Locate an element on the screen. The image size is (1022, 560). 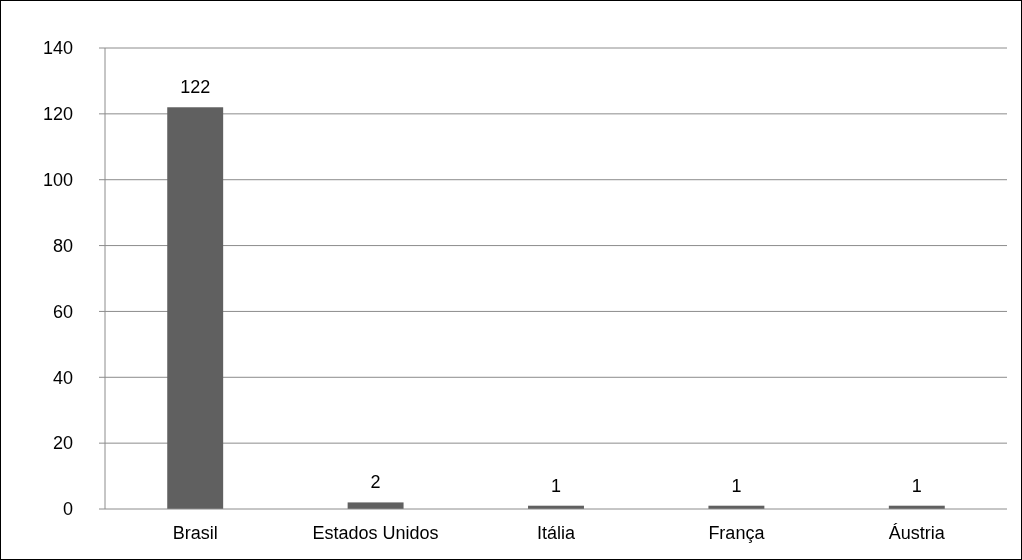
x-tick-label: Itália is located at coordinates (556, 533).